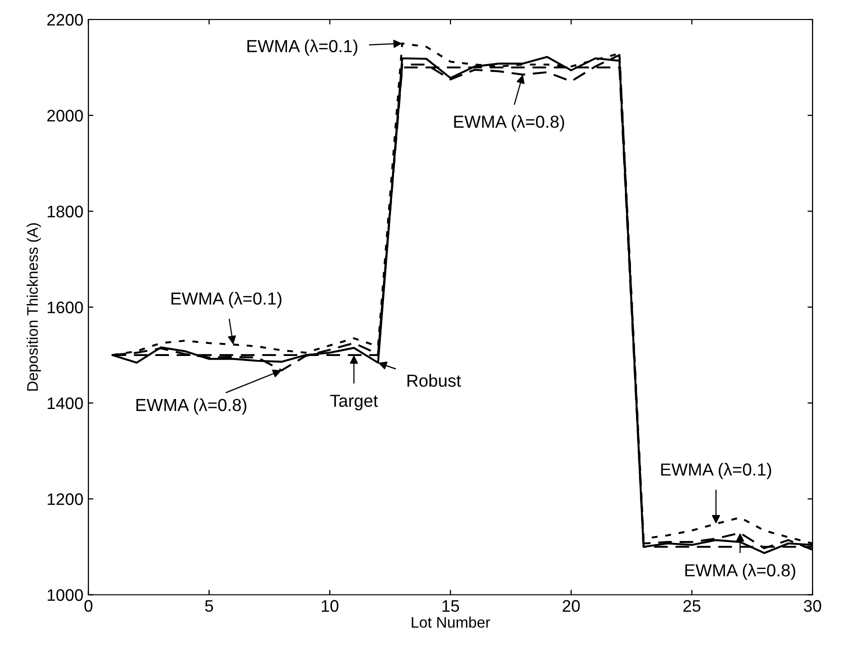 The height and width of the screenshot is (650, 842). What do you see at coordinates (691, 606) in the screenshot?
I see `x-tick-label: 25` at bounding box center [691, 606].